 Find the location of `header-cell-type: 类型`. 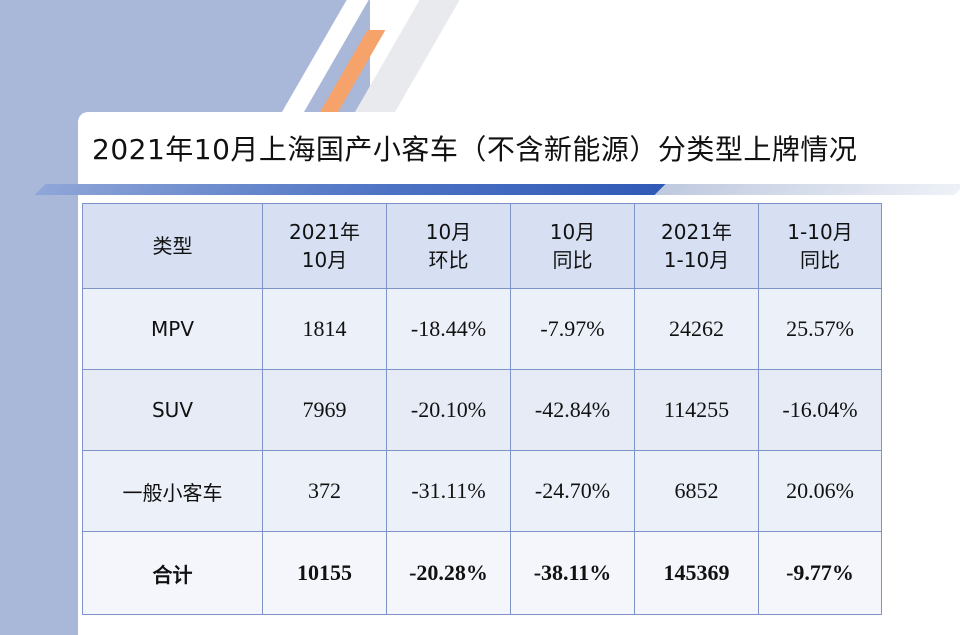

header-cell-type: 类型 is located at coordinates (172, 246).